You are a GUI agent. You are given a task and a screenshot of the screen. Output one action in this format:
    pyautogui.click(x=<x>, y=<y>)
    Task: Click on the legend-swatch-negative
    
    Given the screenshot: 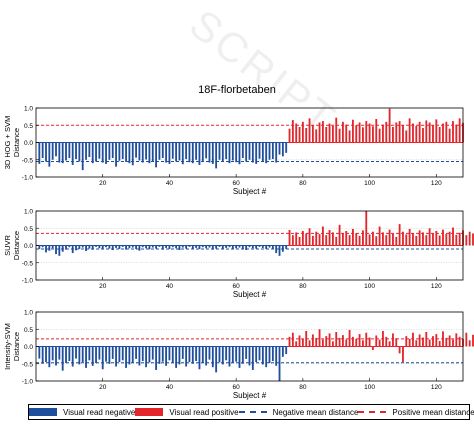 What is the action you would take?
    pyautogui.click(x=43, y=412)
    